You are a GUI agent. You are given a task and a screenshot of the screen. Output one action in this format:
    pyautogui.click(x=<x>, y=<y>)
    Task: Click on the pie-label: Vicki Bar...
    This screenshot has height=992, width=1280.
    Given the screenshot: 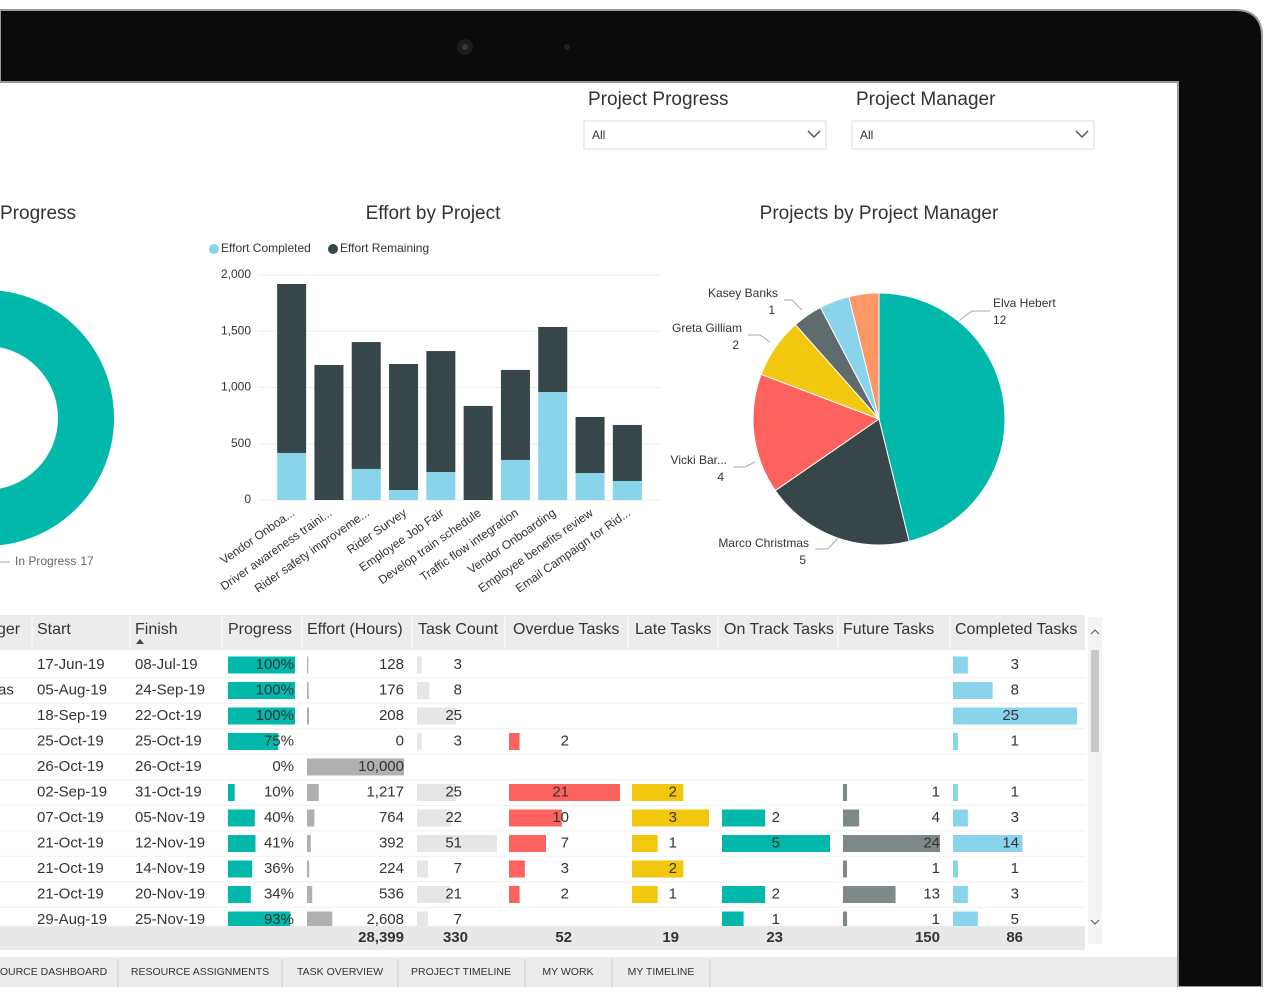 What is the action you would take?
    pyautogui.click(x=699, y=460)
    